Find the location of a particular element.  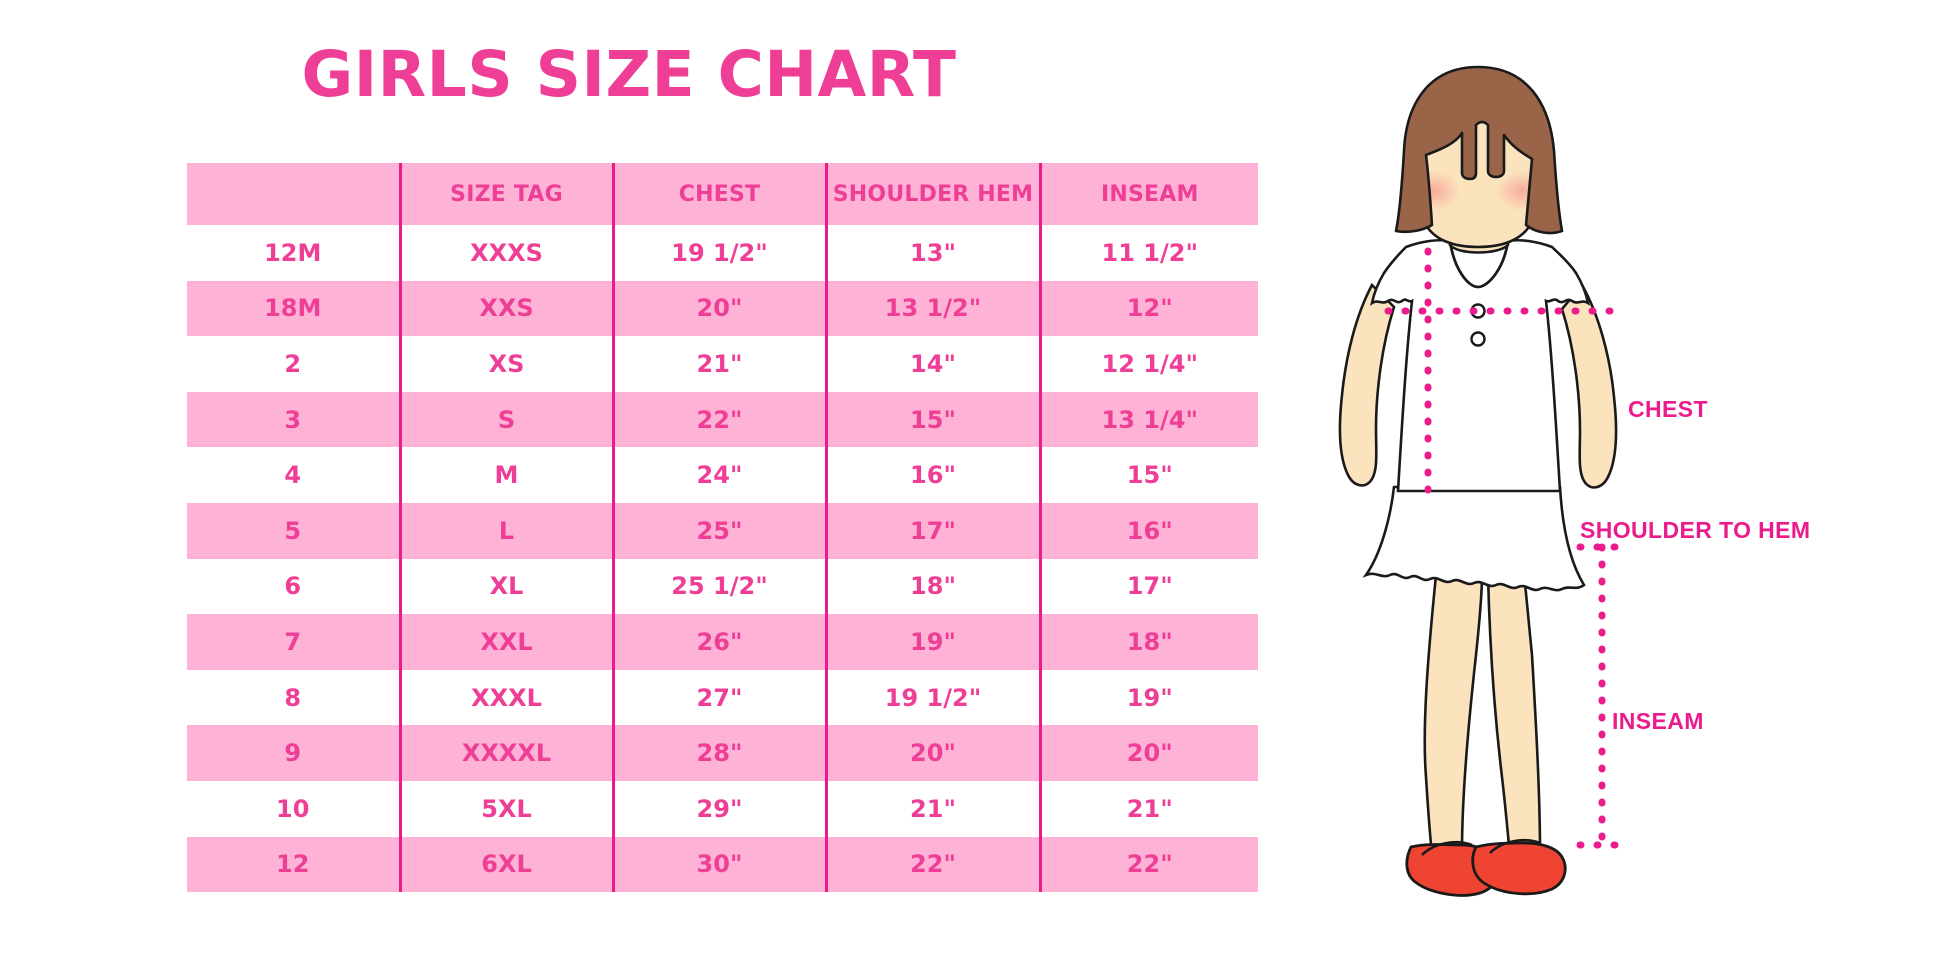

table-header-row: SIZE TAG CHEST SHOULDER HEM INSEAM is located at coordinates (722, 194).